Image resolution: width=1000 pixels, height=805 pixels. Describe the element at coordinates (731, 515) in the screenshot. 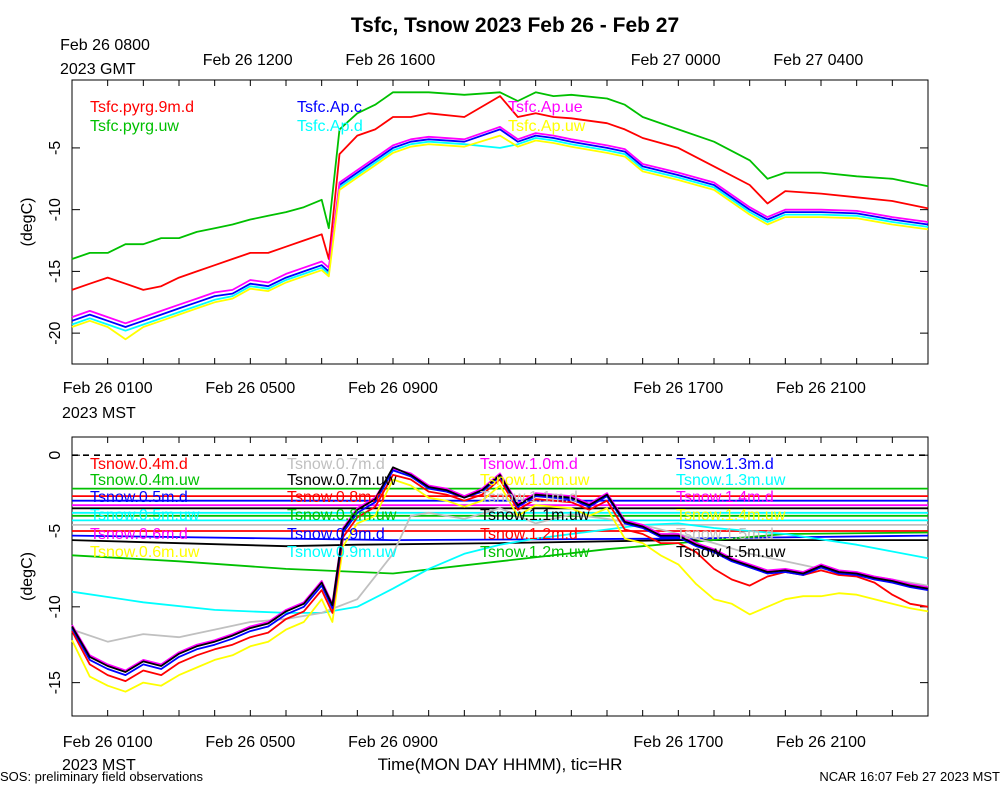

I see `legend-entry: Tsnow.1.4m.uw` at that location.